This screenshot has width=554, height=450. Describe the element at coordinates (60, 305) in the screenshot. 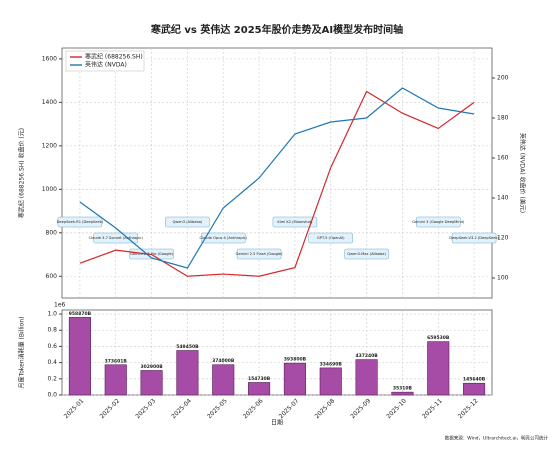

I see `y-offset-label: 1e6` at that location.